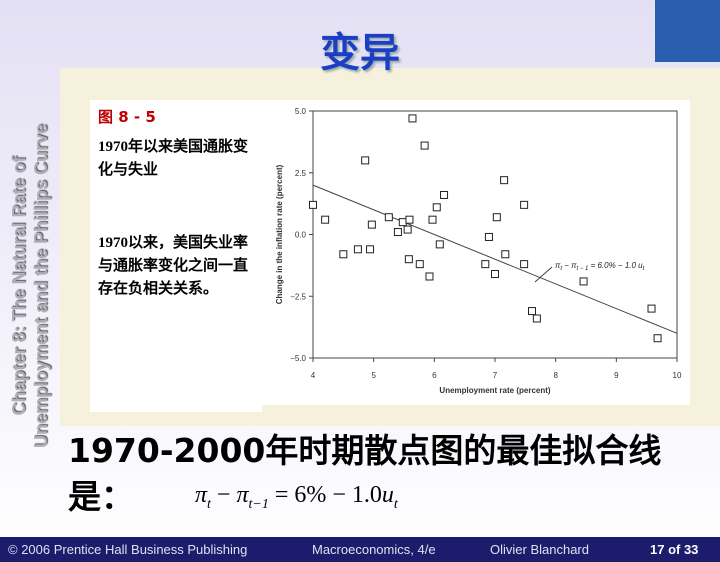  Describe the element at coordinates (298, 296) in the screenshot. I see `y-tick-label: −2.5` at that location.